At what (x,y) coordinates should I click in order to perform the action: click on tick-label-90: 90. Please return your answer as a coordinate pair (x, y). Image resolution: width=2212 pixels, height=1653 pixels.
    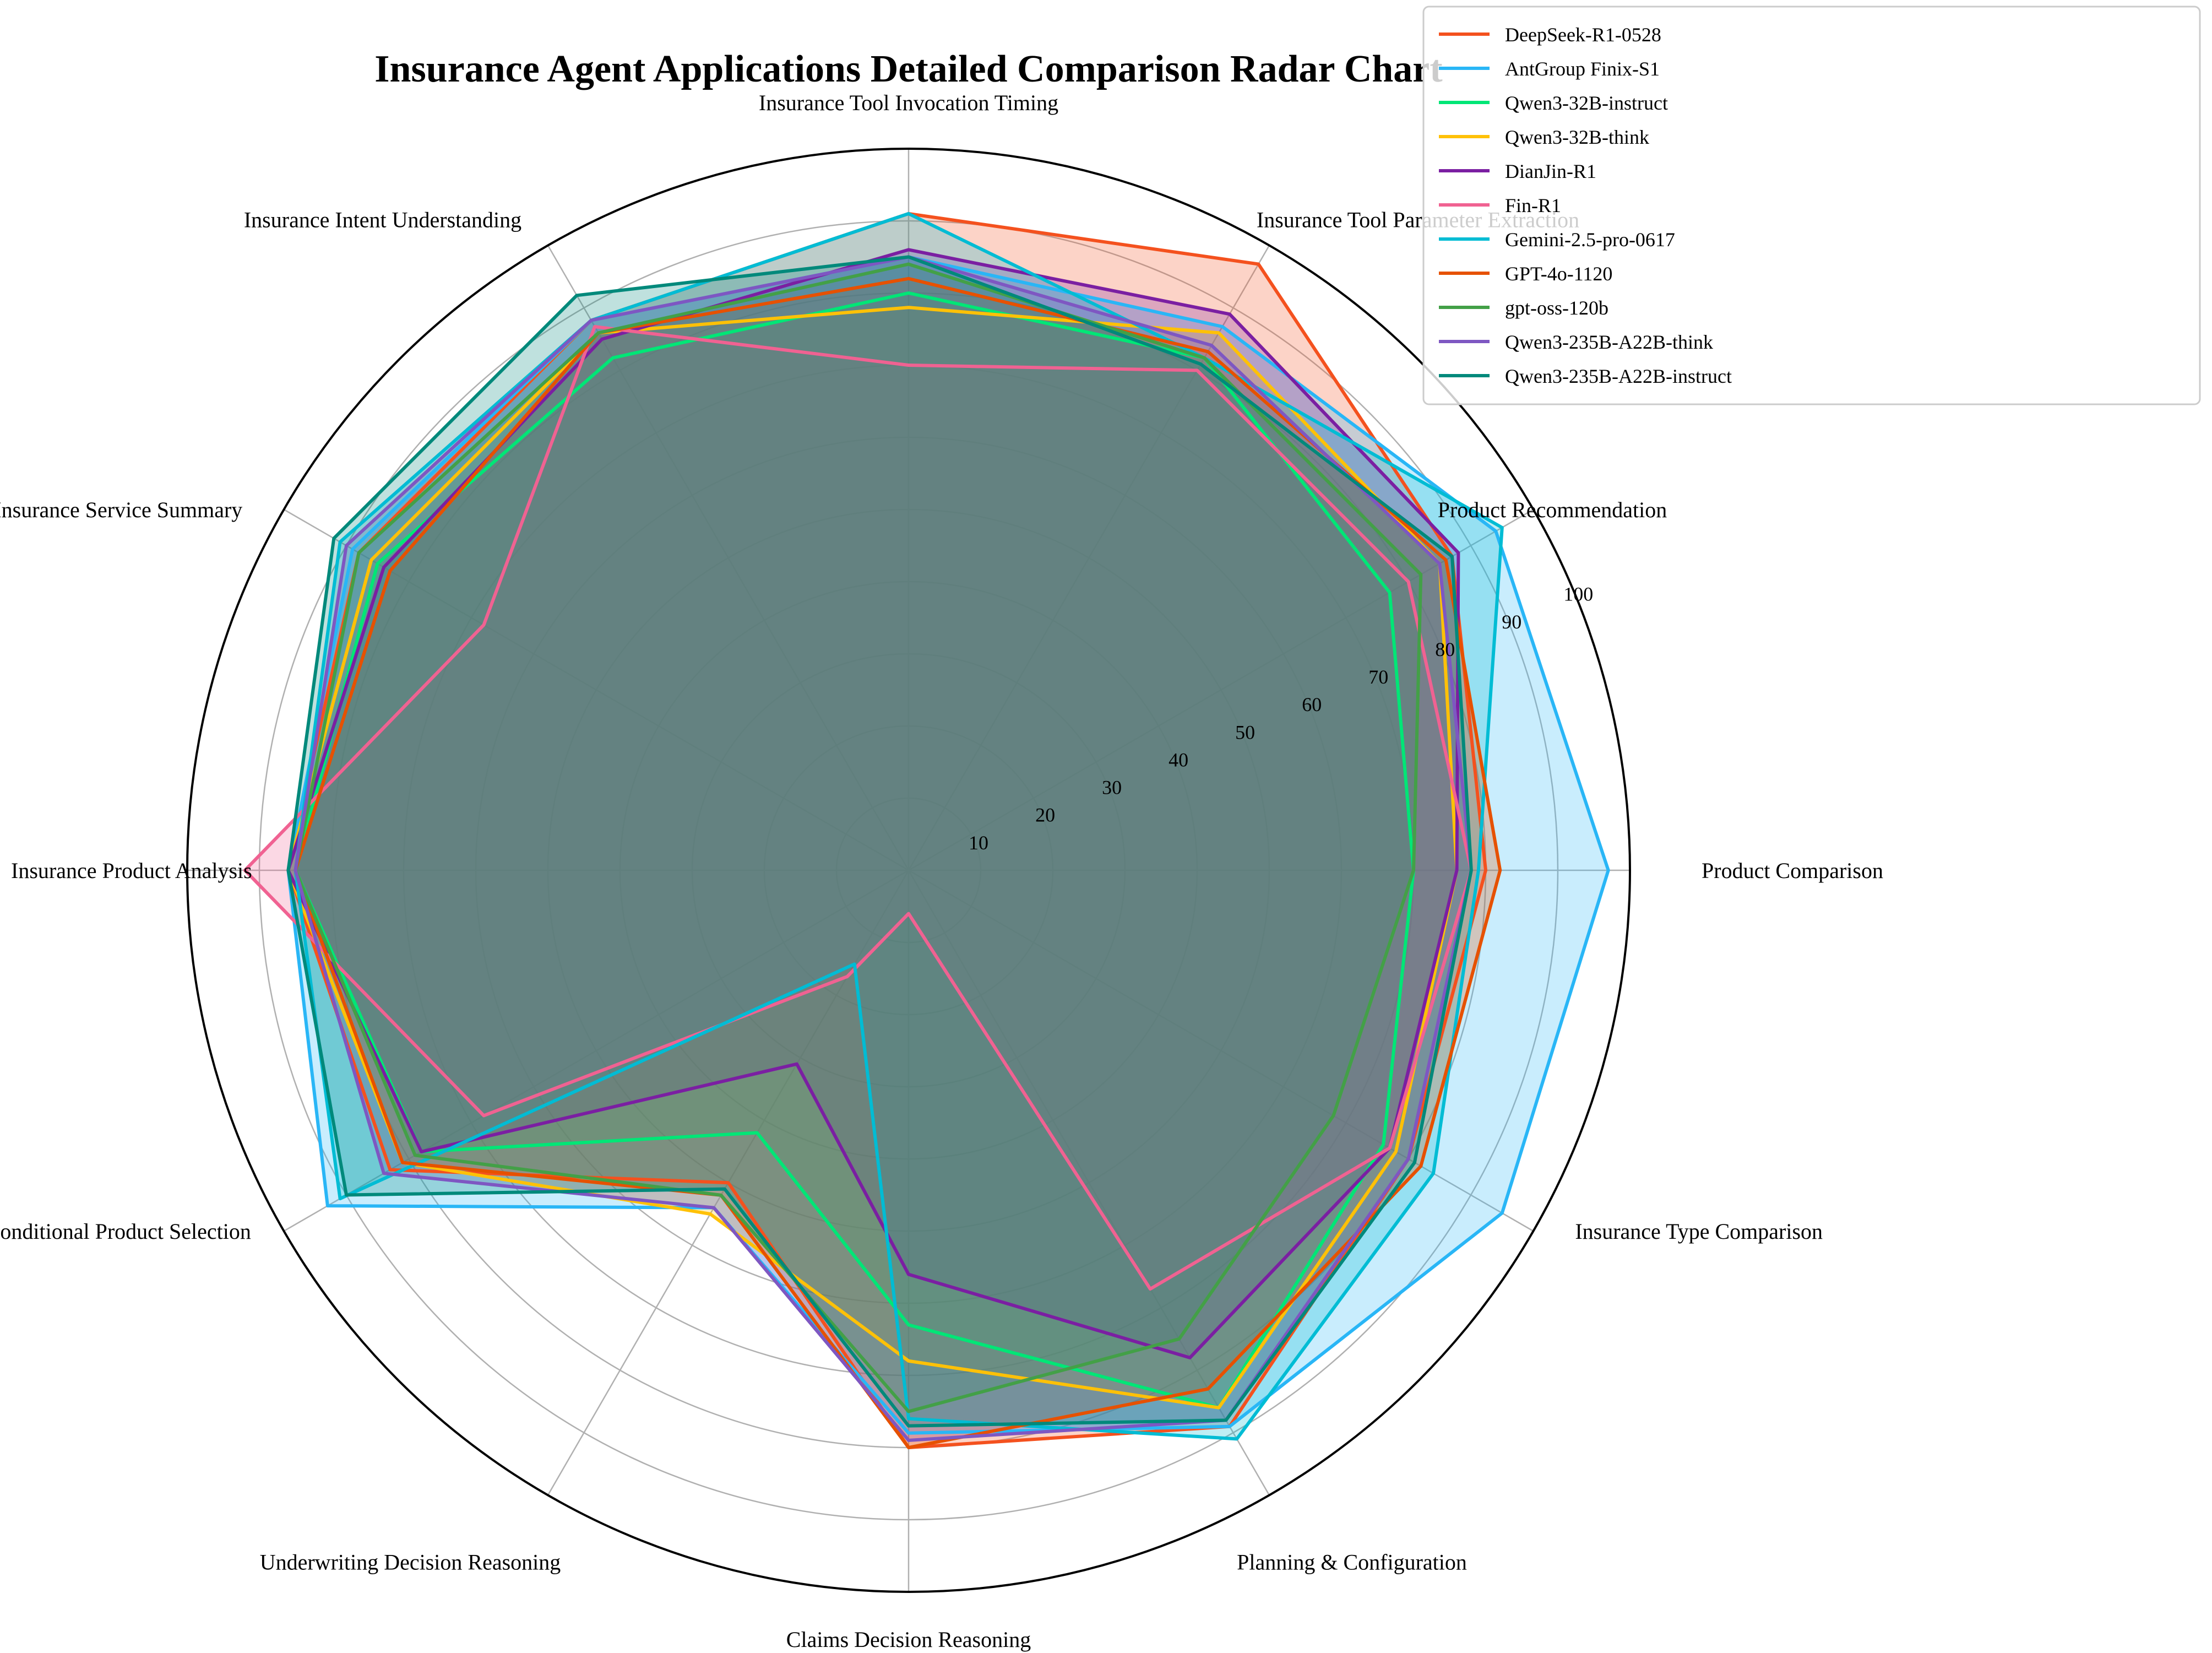
    Looking at the image, I should click on (1511, 622).